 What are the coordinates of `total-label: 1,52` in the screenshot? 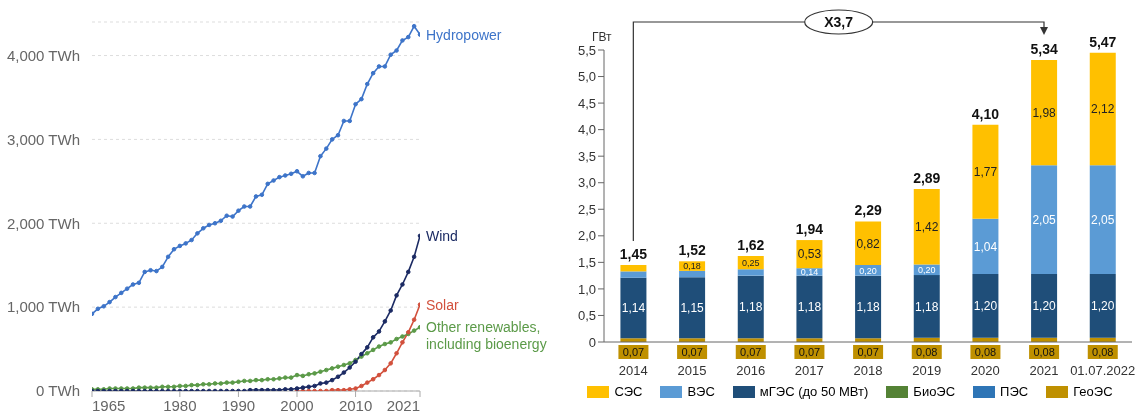 It's located at (692, 250).